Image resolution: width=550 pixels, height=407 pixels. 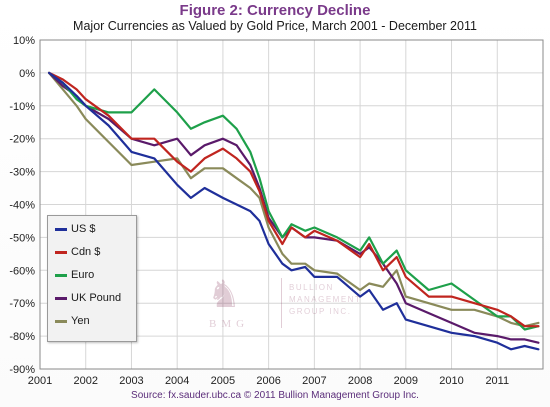 What do you see at coordinates (224, 295) in the screenshot?
I see `griffin-logo-icon: ♞` at bounding box center [224, 295].